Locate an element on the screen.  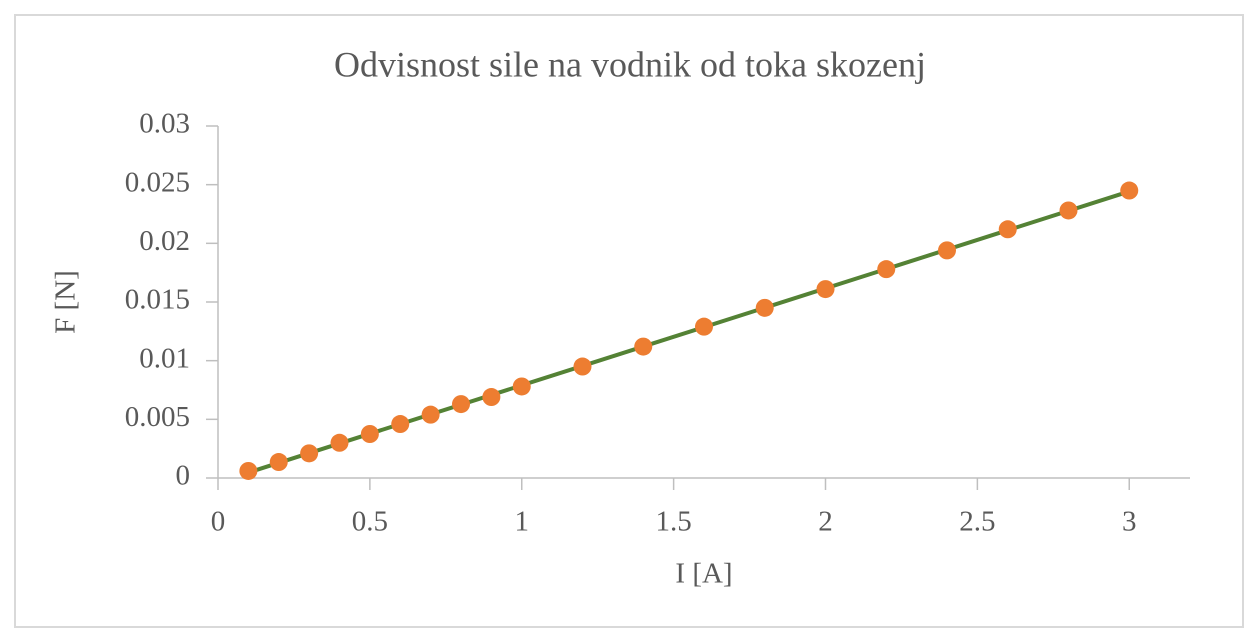
x-tick-label: 1.5 is located at coordinates (674, 522).